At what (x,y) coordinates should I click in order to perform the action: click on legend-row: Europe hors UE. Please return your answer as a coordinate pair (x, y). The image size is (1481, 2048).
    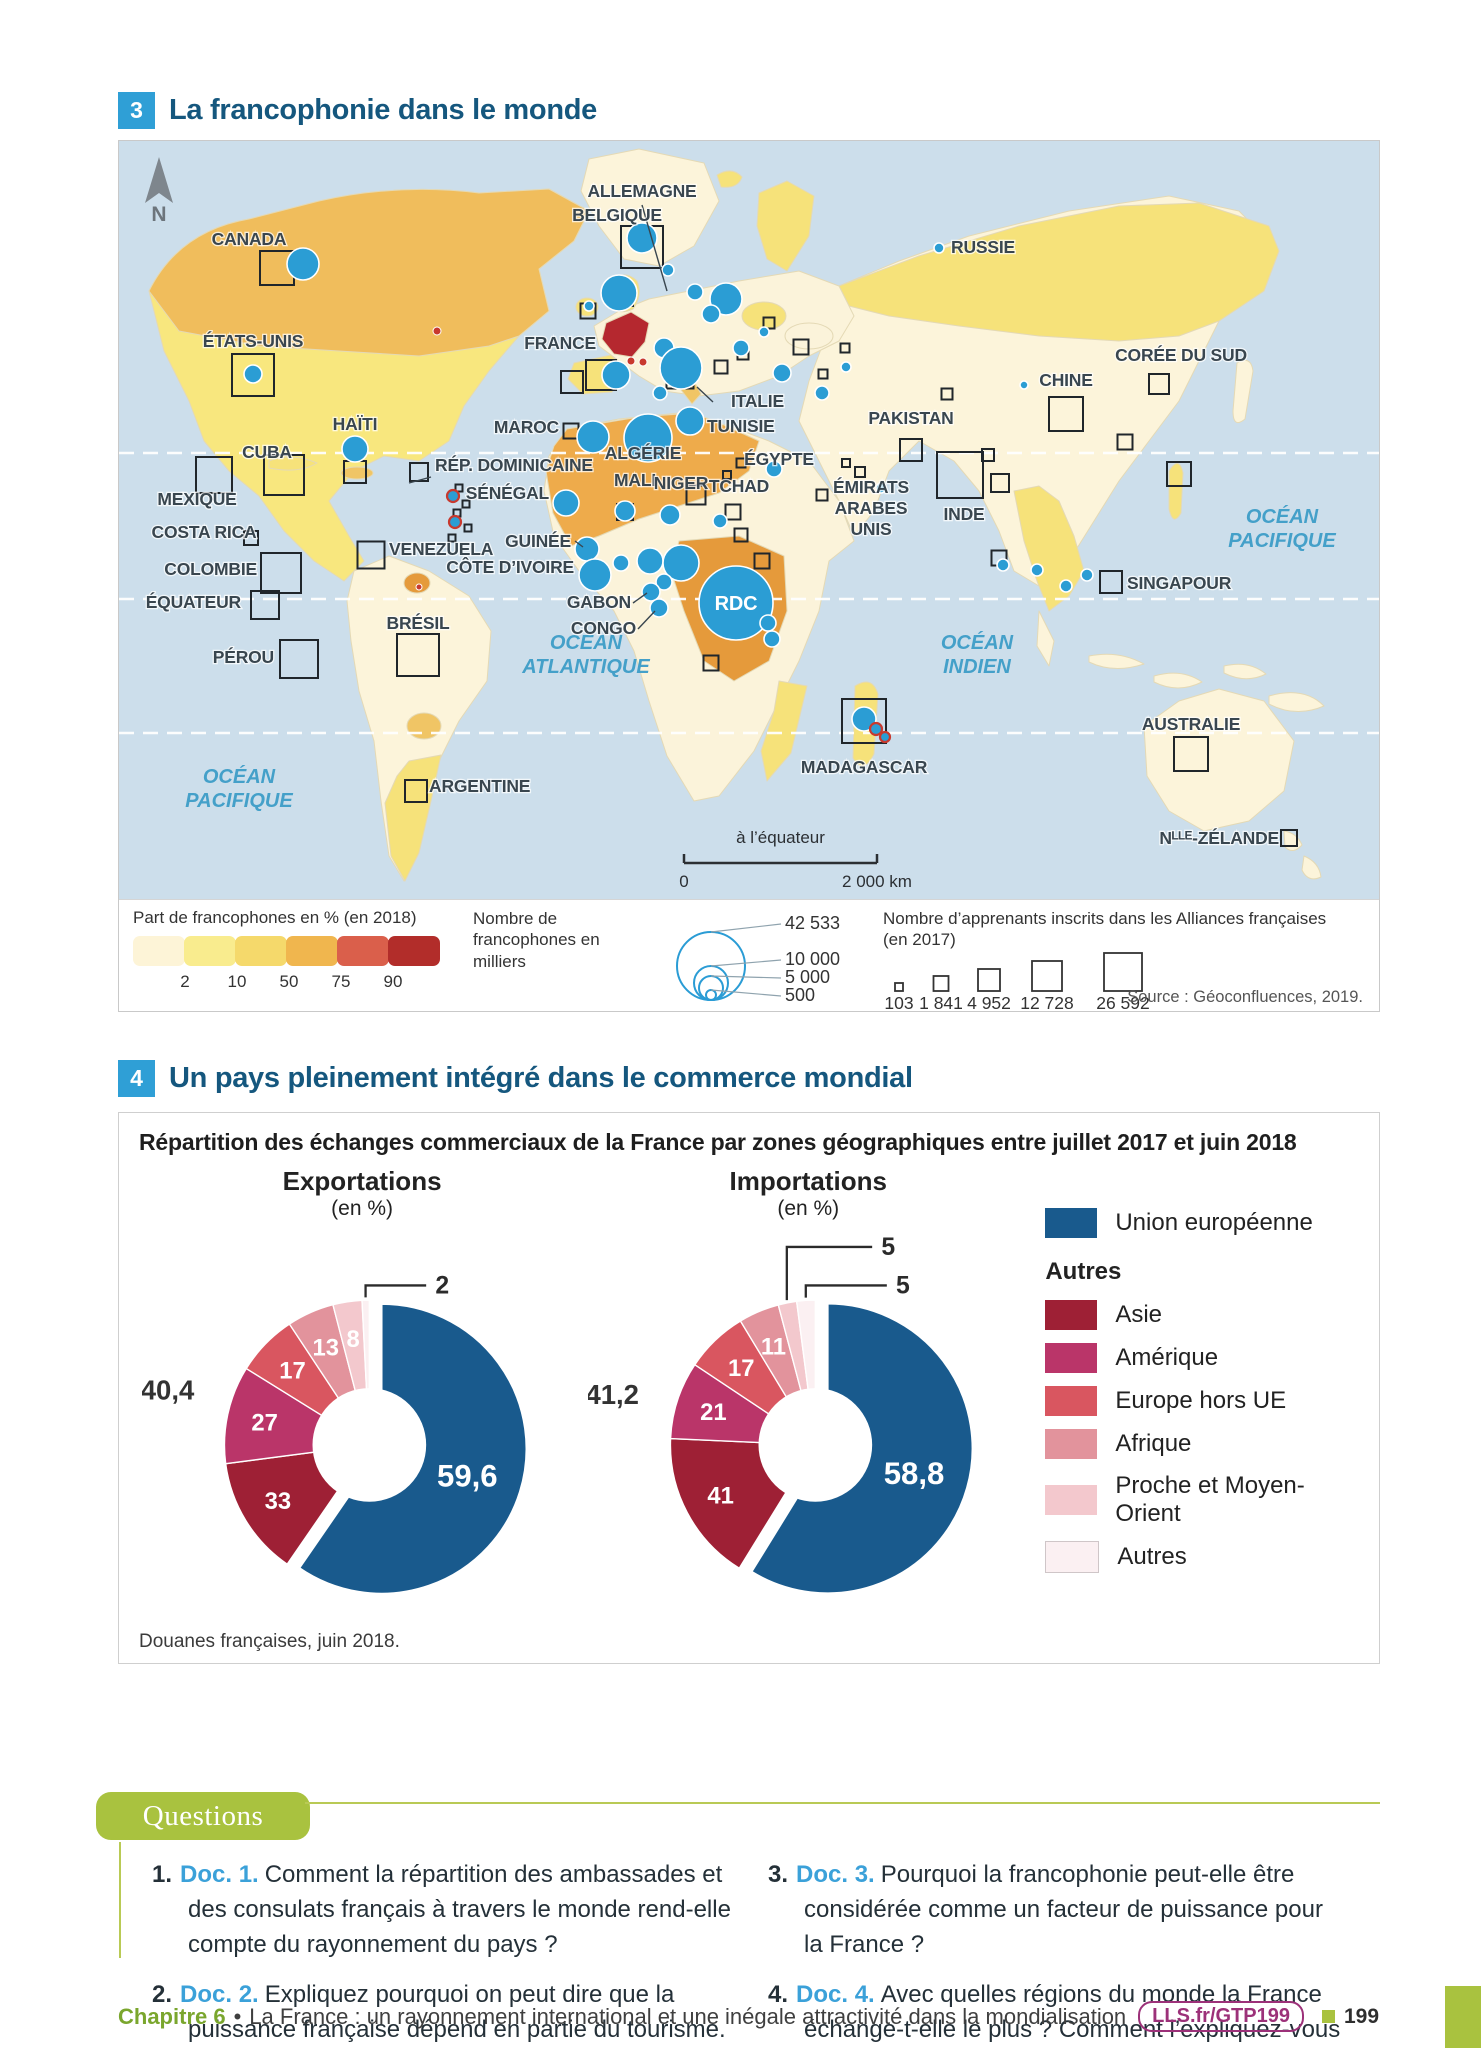
    Looking at the image, I should click on (1202, 1401).